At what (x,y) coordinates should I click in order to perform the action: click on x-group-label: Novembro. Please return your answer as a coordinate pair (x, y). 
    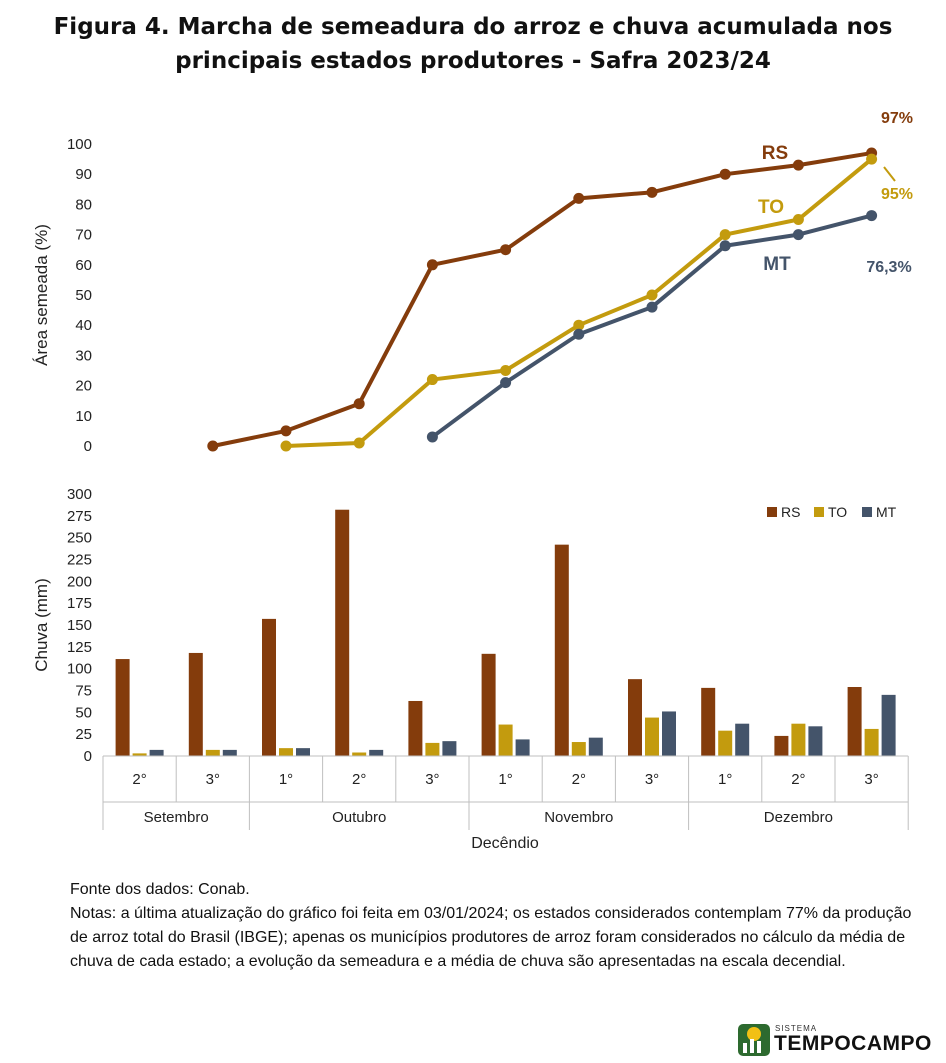
    Looking at the image, I should click on (578, 817).